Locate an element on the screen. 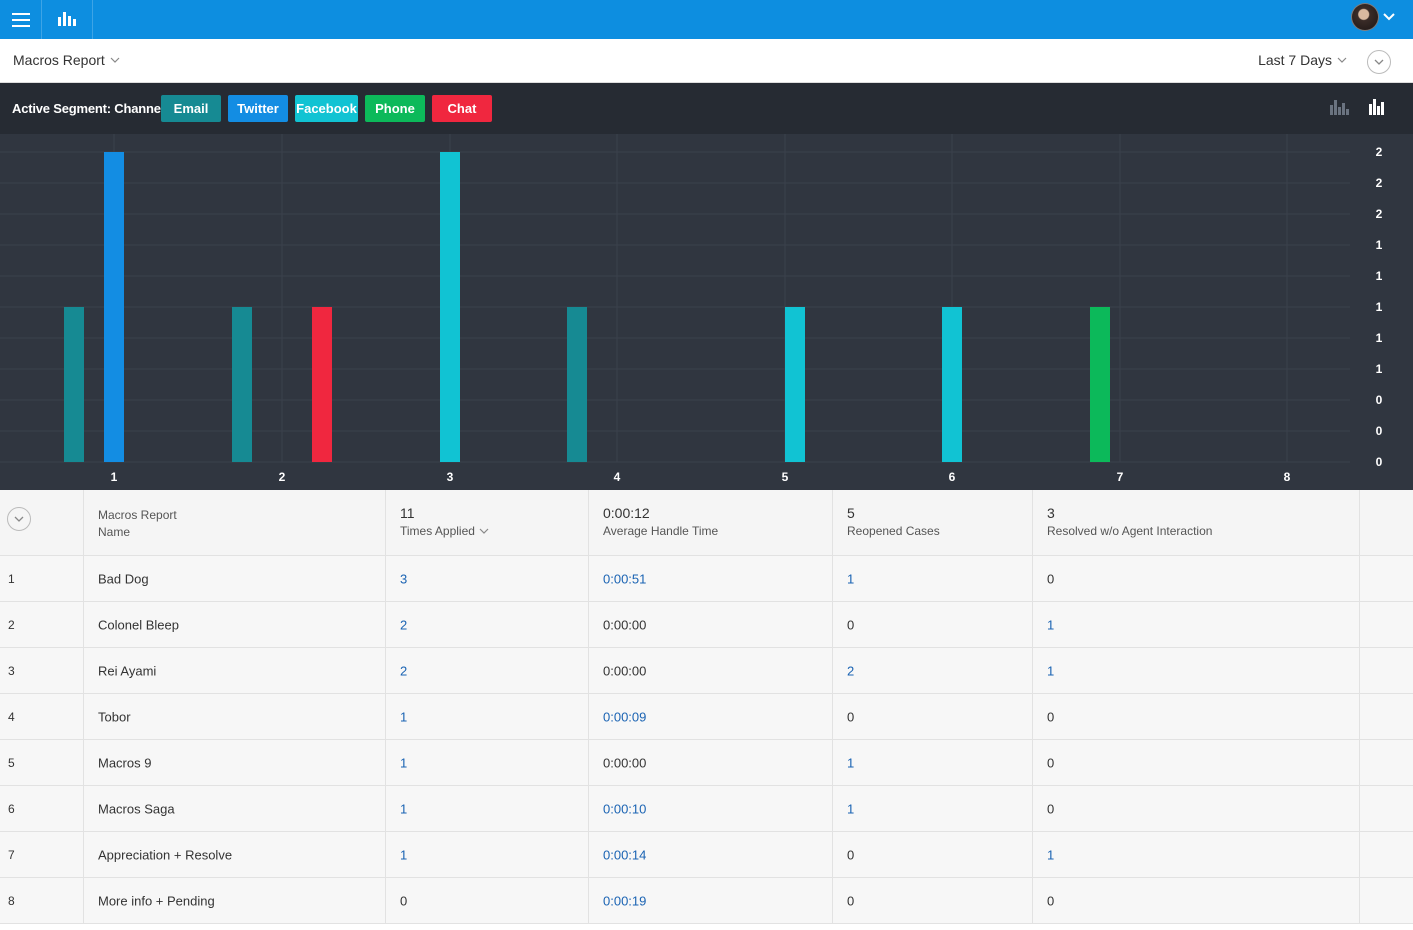  top-app-bar is located at coordinates (706, 19).